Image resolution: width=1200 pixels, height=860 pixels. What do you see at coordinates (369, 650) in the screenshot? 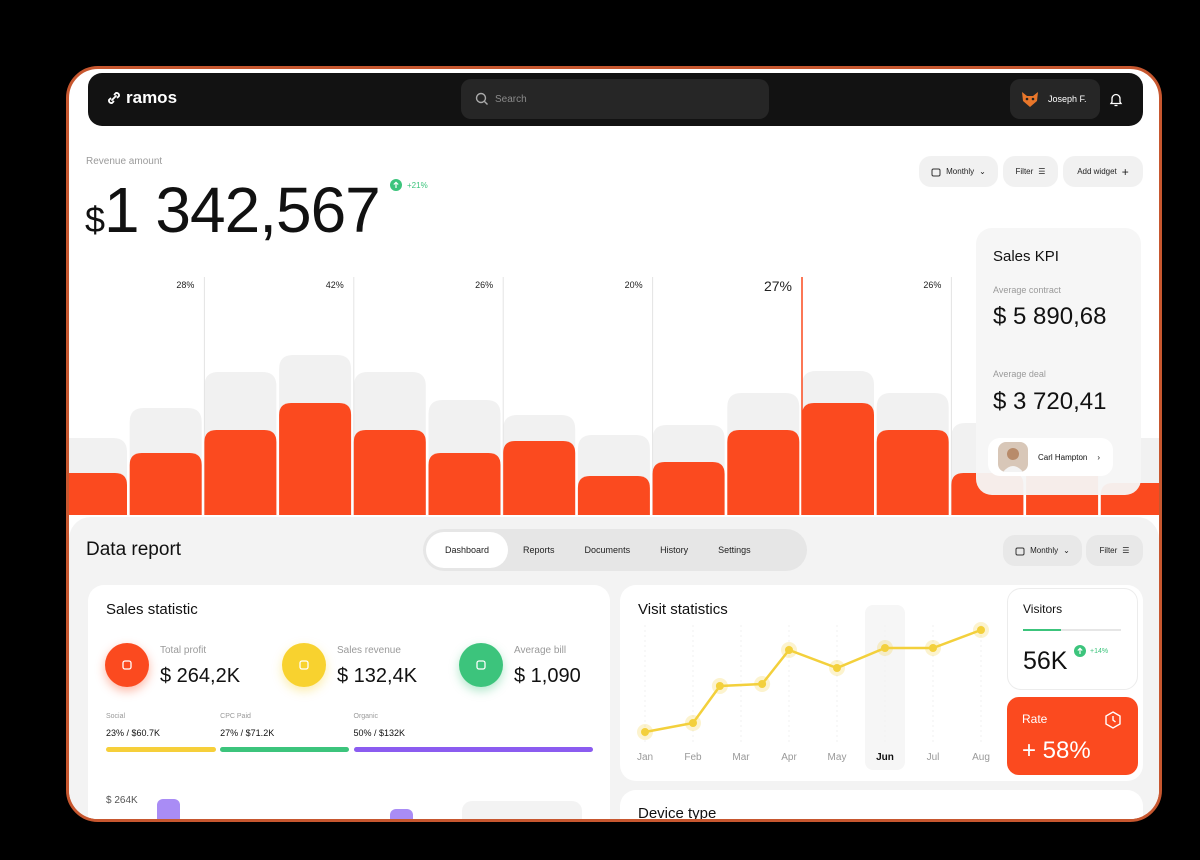
I see `metric-label: Sales revenue` at bounding box center [369, 650].